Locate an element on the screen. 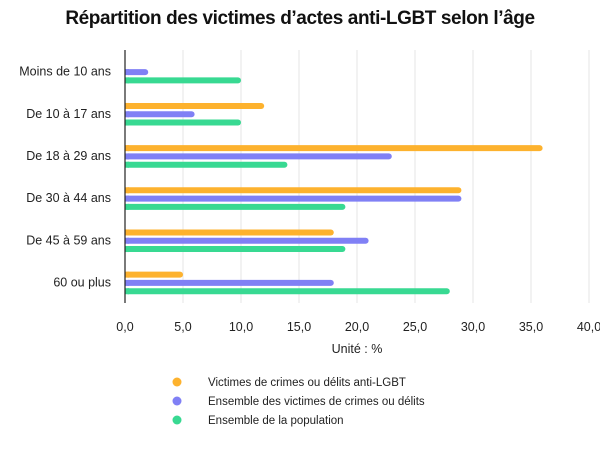 The width and height of the screenshot is (600, 450). x-tick-label: 15,0 is located at coordinates (299, 327).